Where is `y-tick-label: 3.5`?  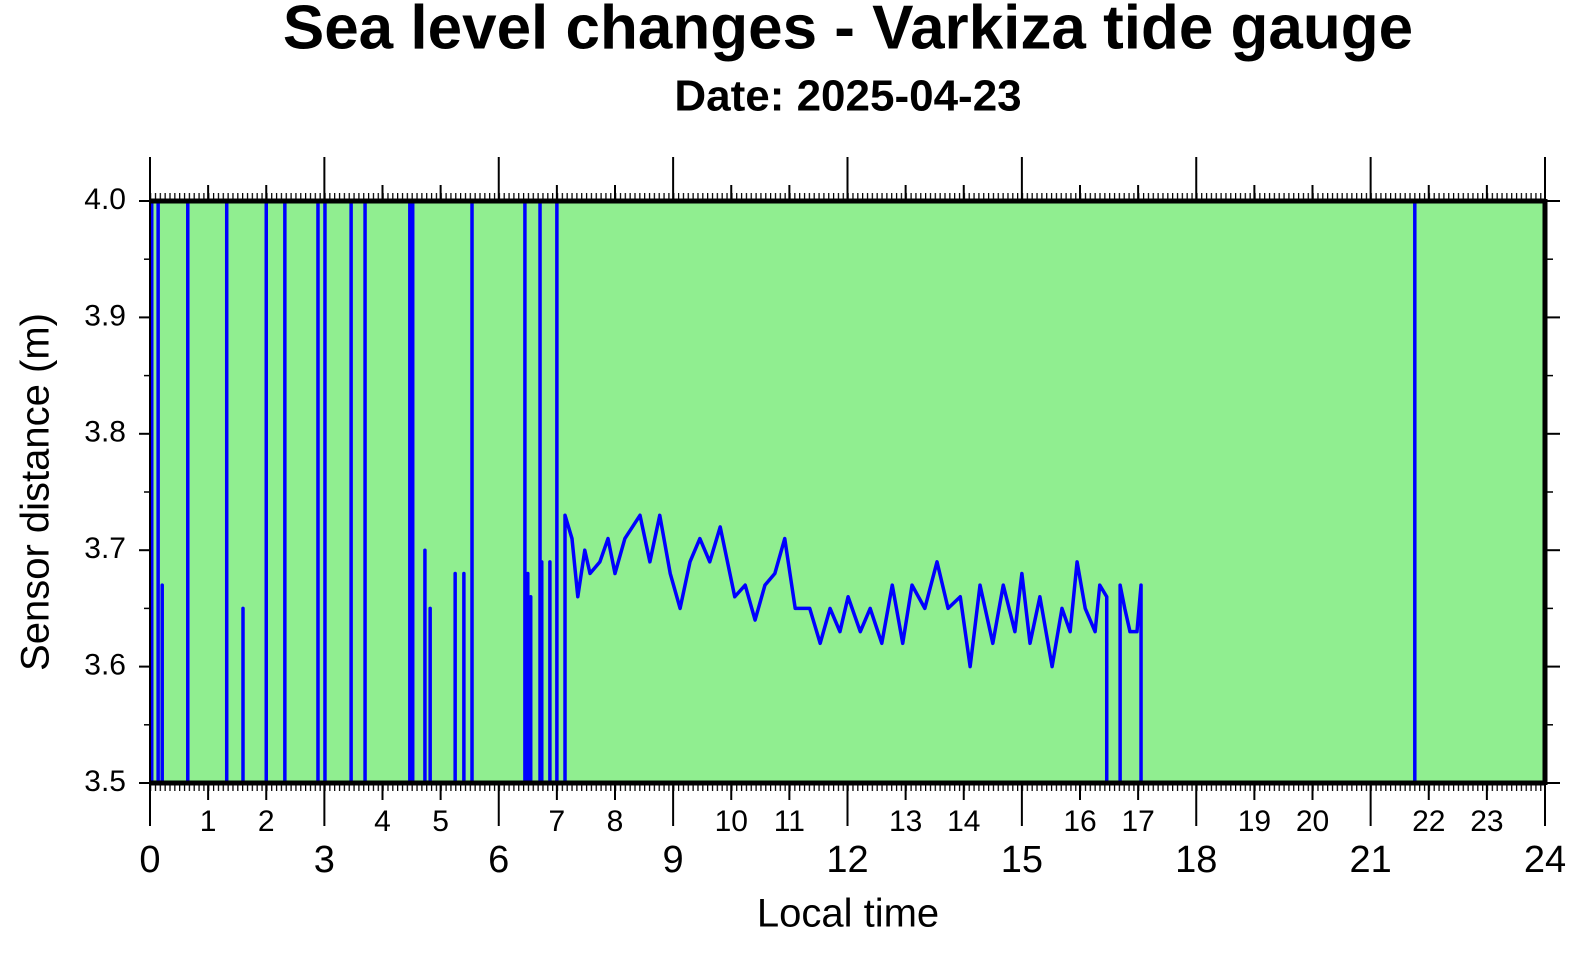 y-tick-label: 3.5 is located at coordinates (105, 781).